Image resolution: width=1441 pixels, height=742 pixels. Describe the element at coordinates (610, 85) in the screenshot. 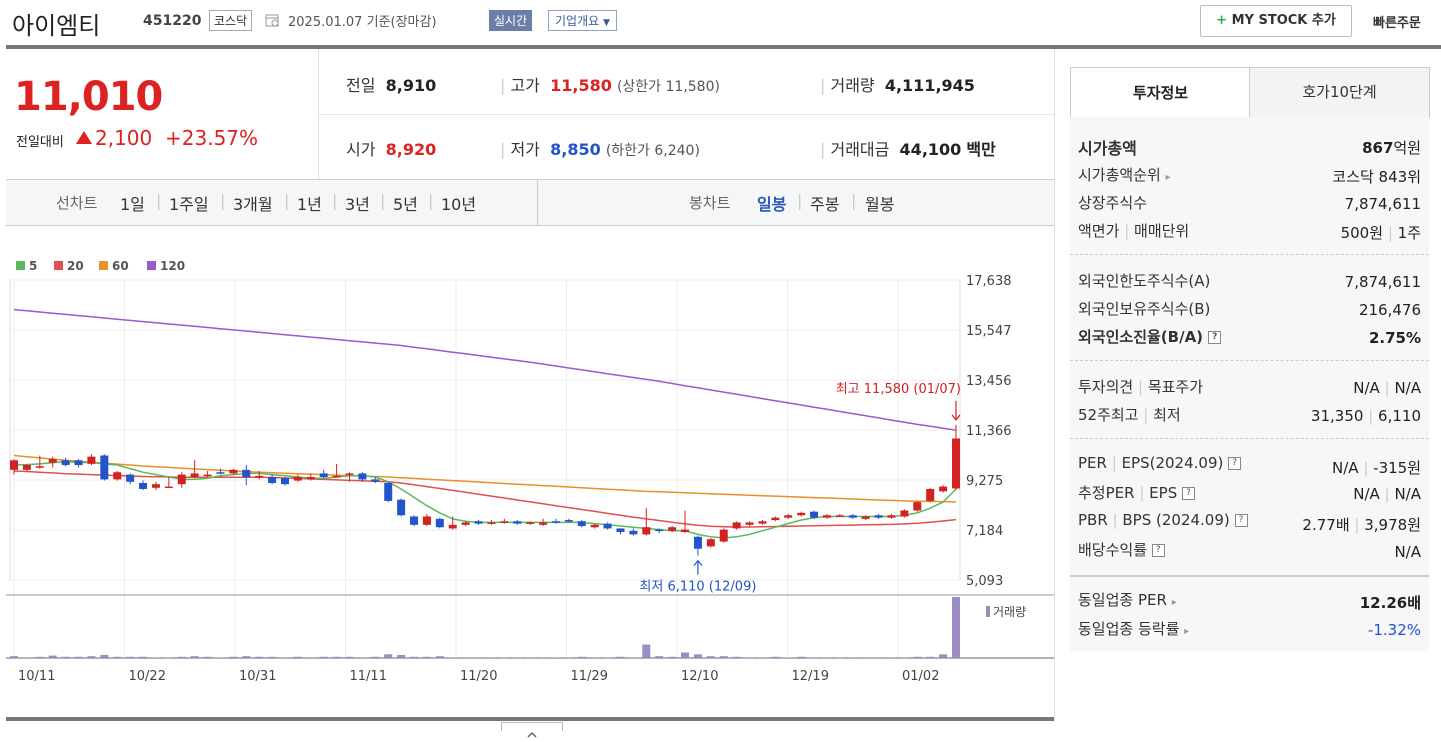

I see `high-price: | 고가 11,580 (상한가 11,580)` at that location.